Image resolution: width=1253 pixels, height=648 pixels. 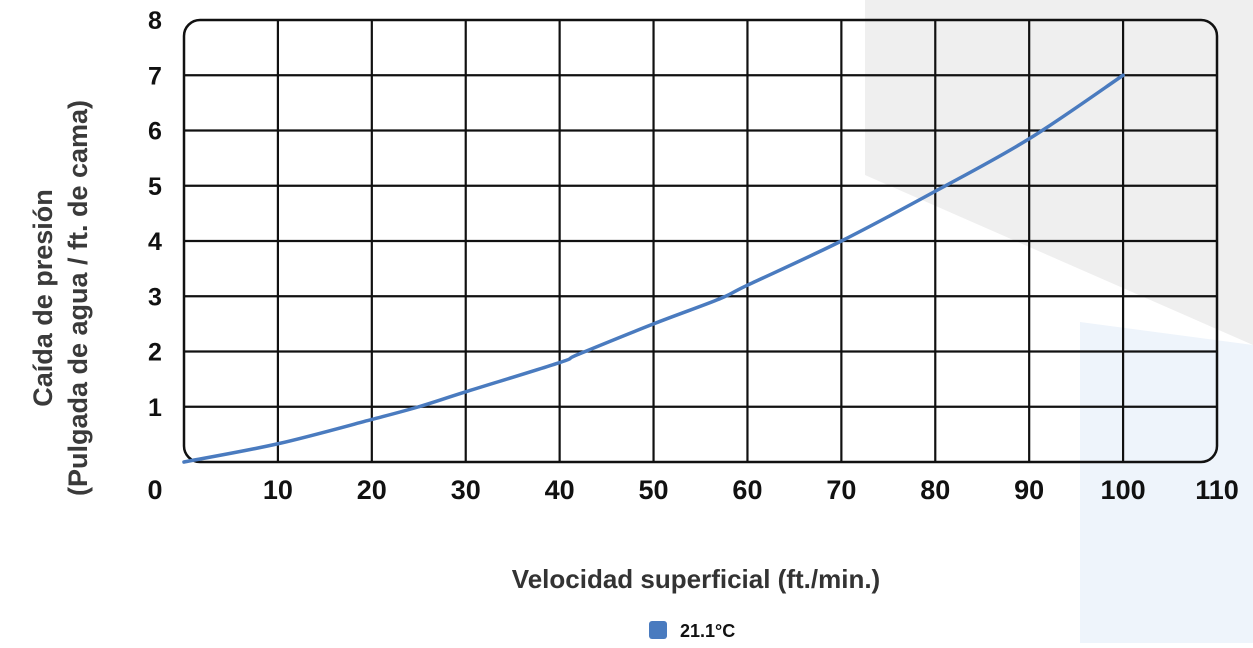 What do you see at coordinates (692, 490) in the screenshot?
I see `x-tick-labels: 0 10 20 30 40 50 60 70 80 90 100 110` at bounding box center [692, 490].